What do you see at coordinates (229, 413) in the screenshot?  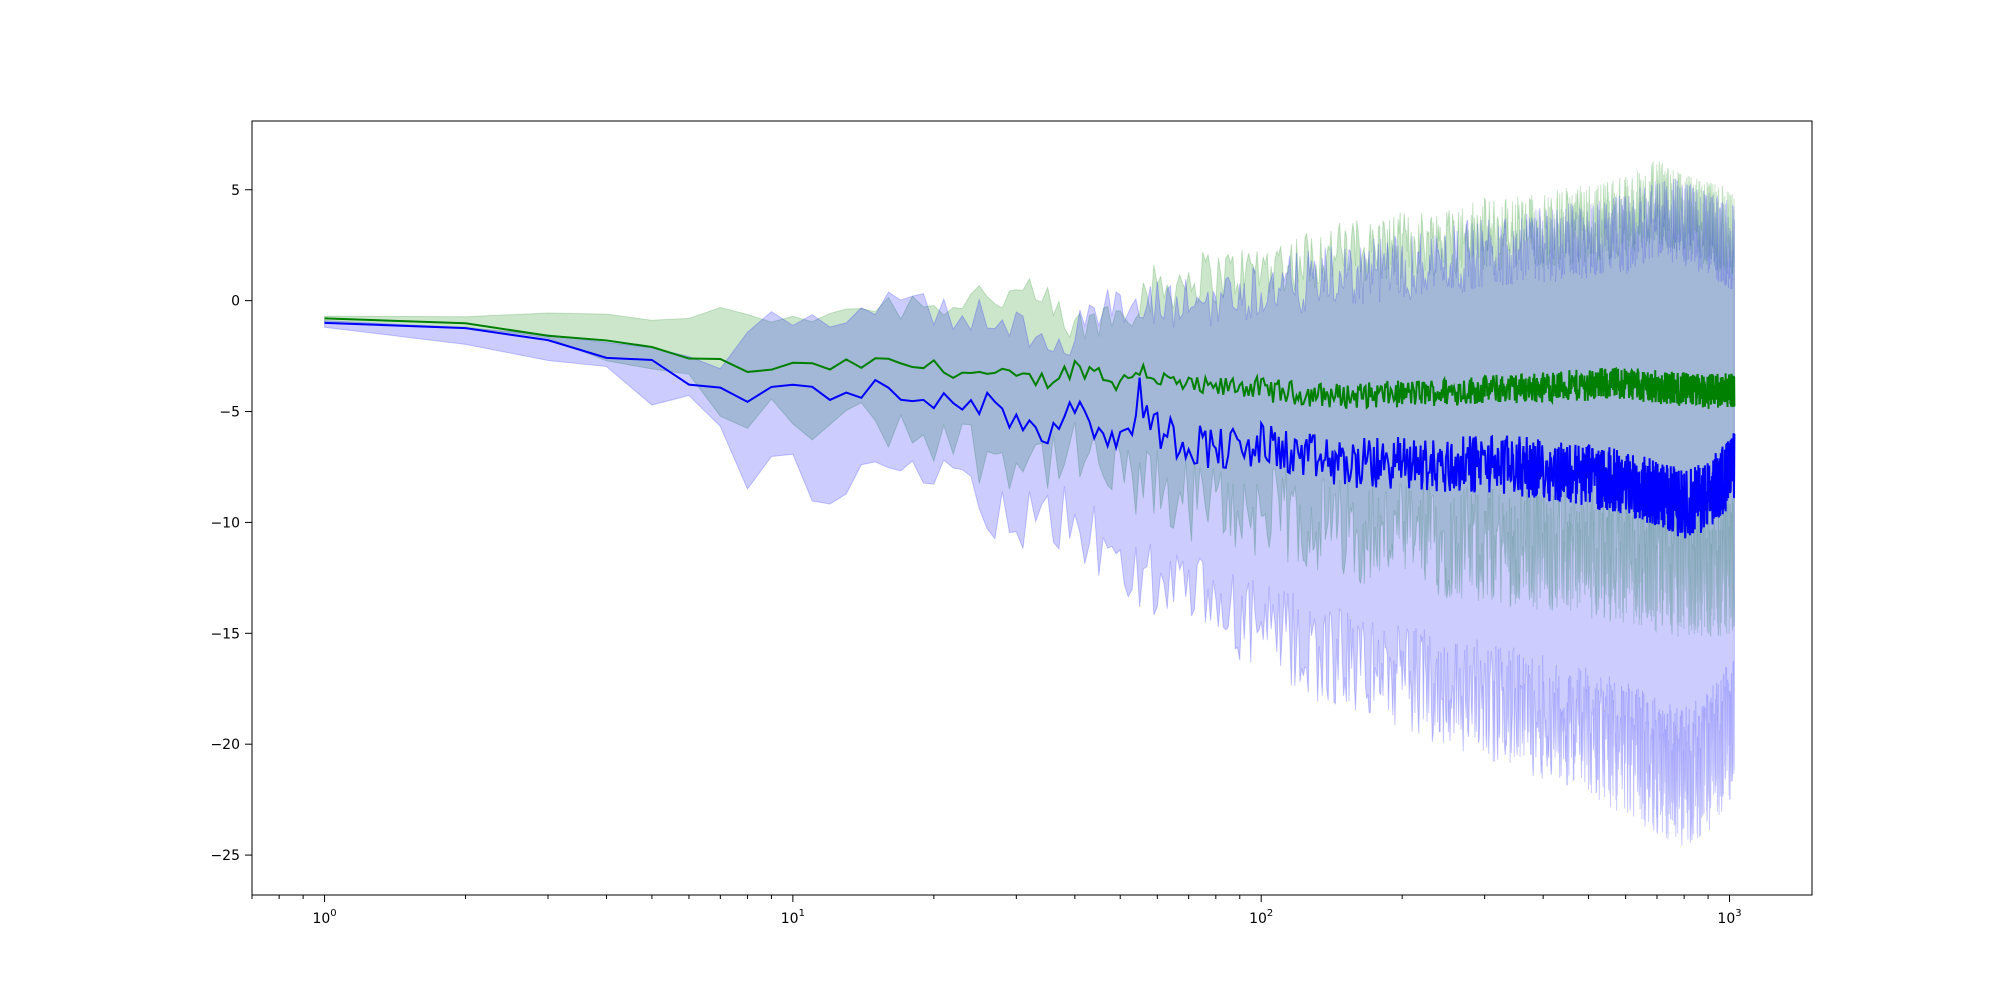 I see `y-tick-label: −5` at bounding box center [229, 413].